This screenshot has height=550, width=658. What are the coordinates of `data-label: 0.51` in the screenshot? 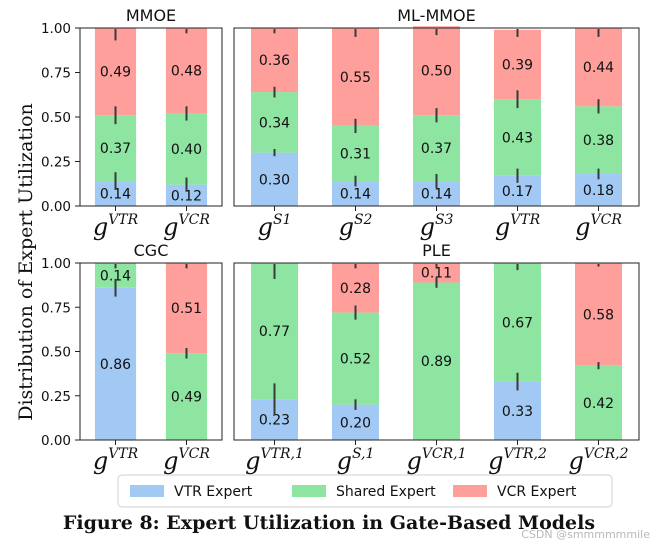 It's located at (186, 309).